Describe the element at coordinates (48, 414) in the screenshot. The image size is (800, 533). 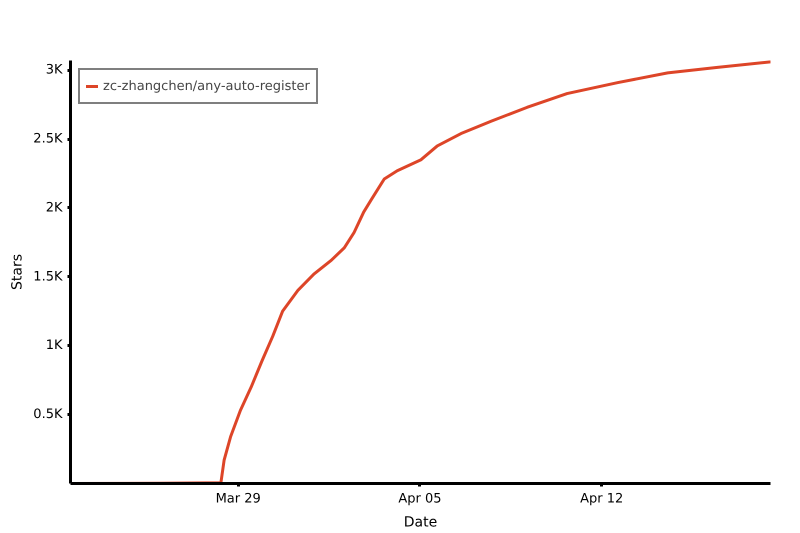
I see `y-tick-label: 0.5K` at that location.